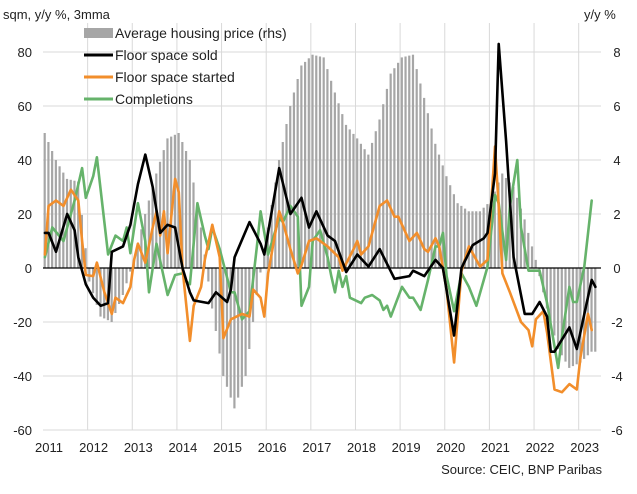 The width and height of the screenshot is (637, 494). I want to click on legend-item: Floor space sold, so click(151, 55).